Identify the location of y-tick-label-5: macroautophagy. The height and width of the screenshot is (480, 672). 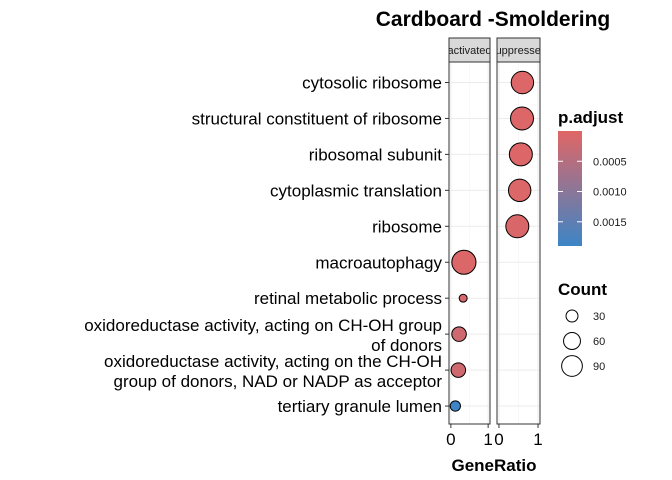
(378, 262).